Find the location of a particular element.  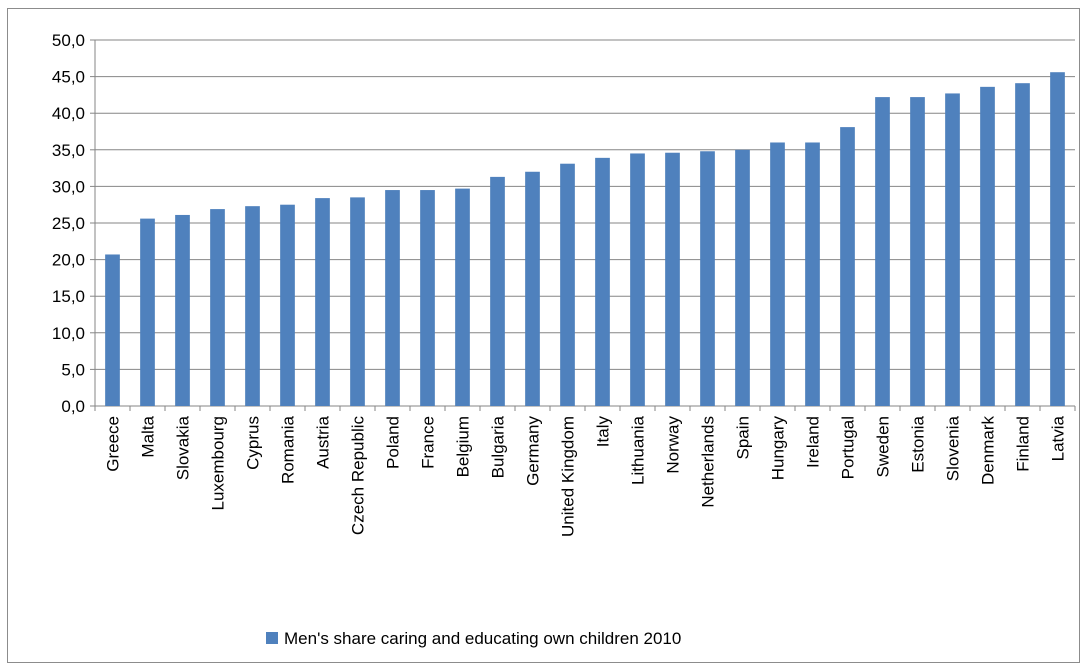

x-category-label: Belgium is located at coordinates (463, 446).